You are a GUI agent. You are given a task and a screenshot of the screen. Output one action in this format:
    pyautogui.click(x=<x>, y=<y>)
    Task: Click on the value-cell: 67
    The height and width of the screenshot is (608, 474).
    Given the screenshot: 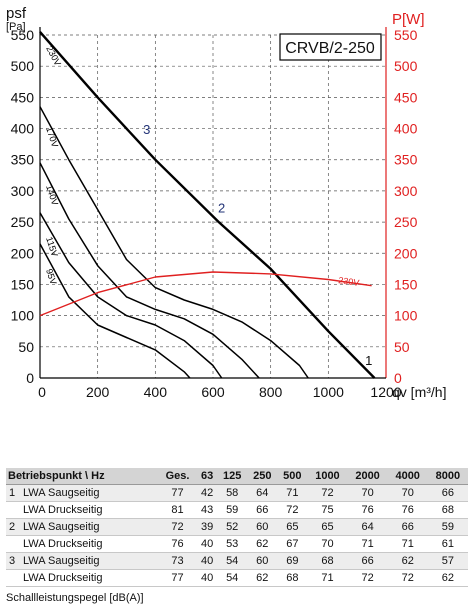 What is the action you would take?
    pyautogui.click(x=292, y=544)
    